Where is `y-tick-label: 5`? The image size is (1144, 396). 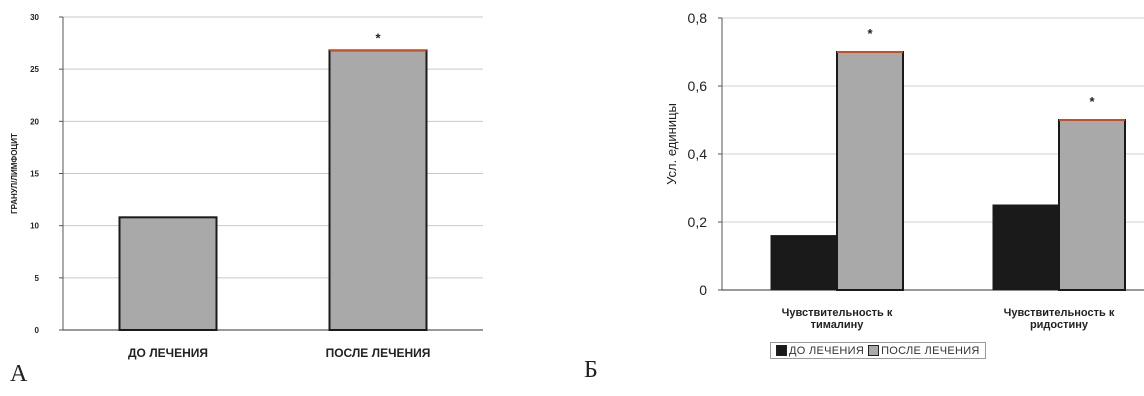
y-tick-label: 5 is located at coordinates (37, 278).